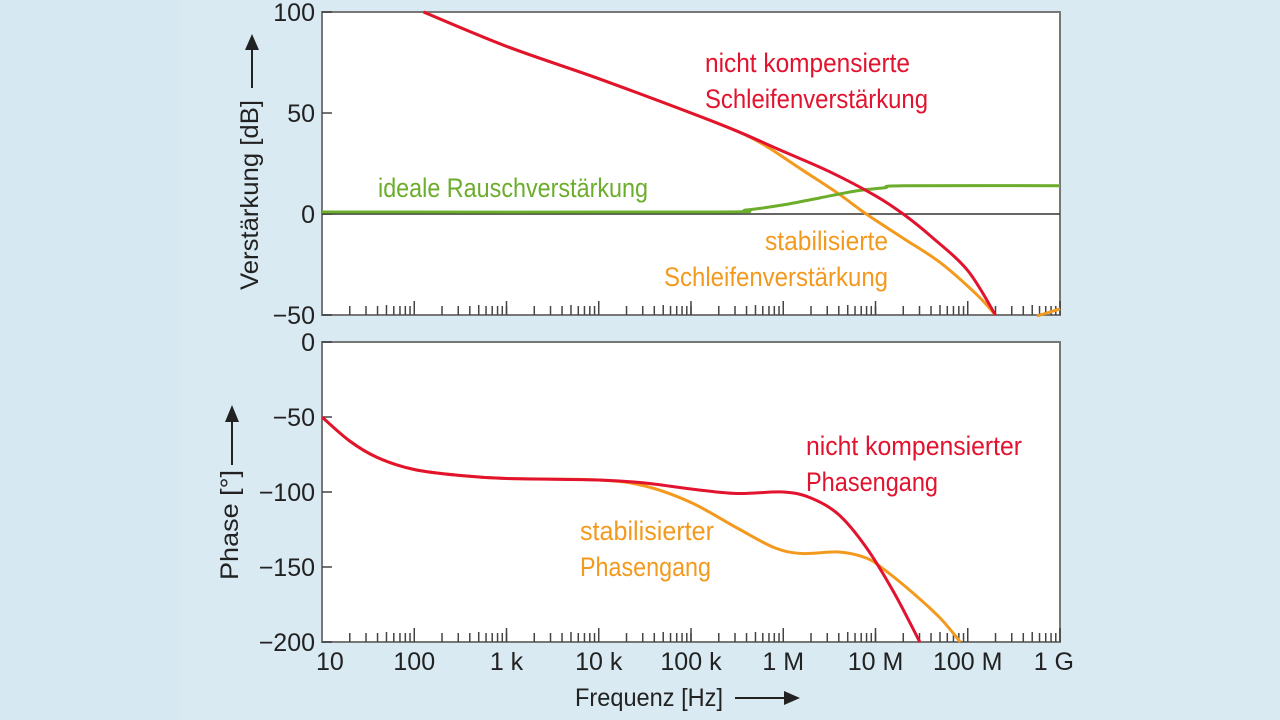  I want to click on phase-y-tick-label: −150, so click(287, 568).